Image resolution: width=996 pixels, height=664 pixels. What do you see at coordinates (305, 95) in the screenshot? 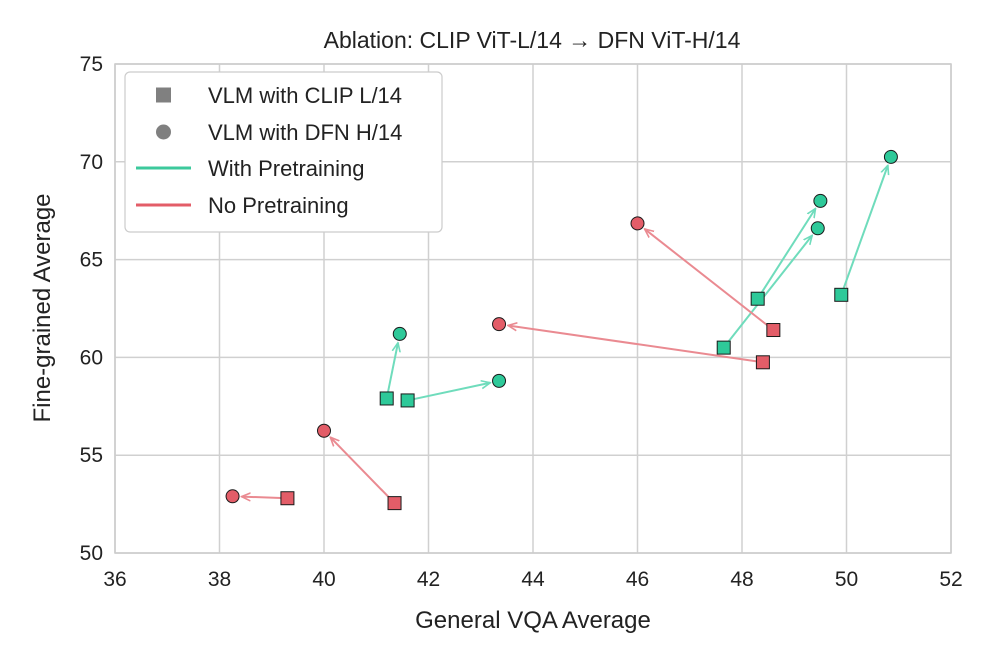
I see `legend-label: VLM with CLIP L/14` at bounding box center [305, 95].